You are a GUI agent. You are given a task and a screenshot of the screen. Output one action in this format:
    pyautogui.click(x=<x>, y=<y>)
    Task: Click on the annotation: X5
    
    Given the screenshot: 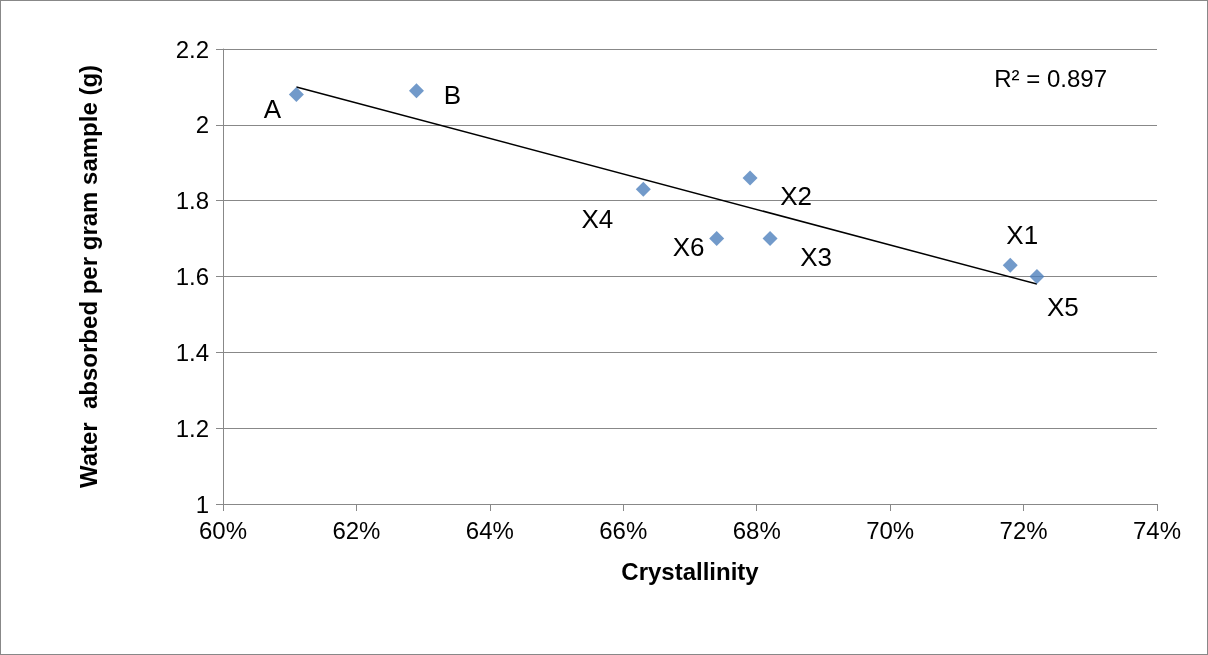 What is the action you would take?
    pyautogui.click(x=1063, y=306)
    